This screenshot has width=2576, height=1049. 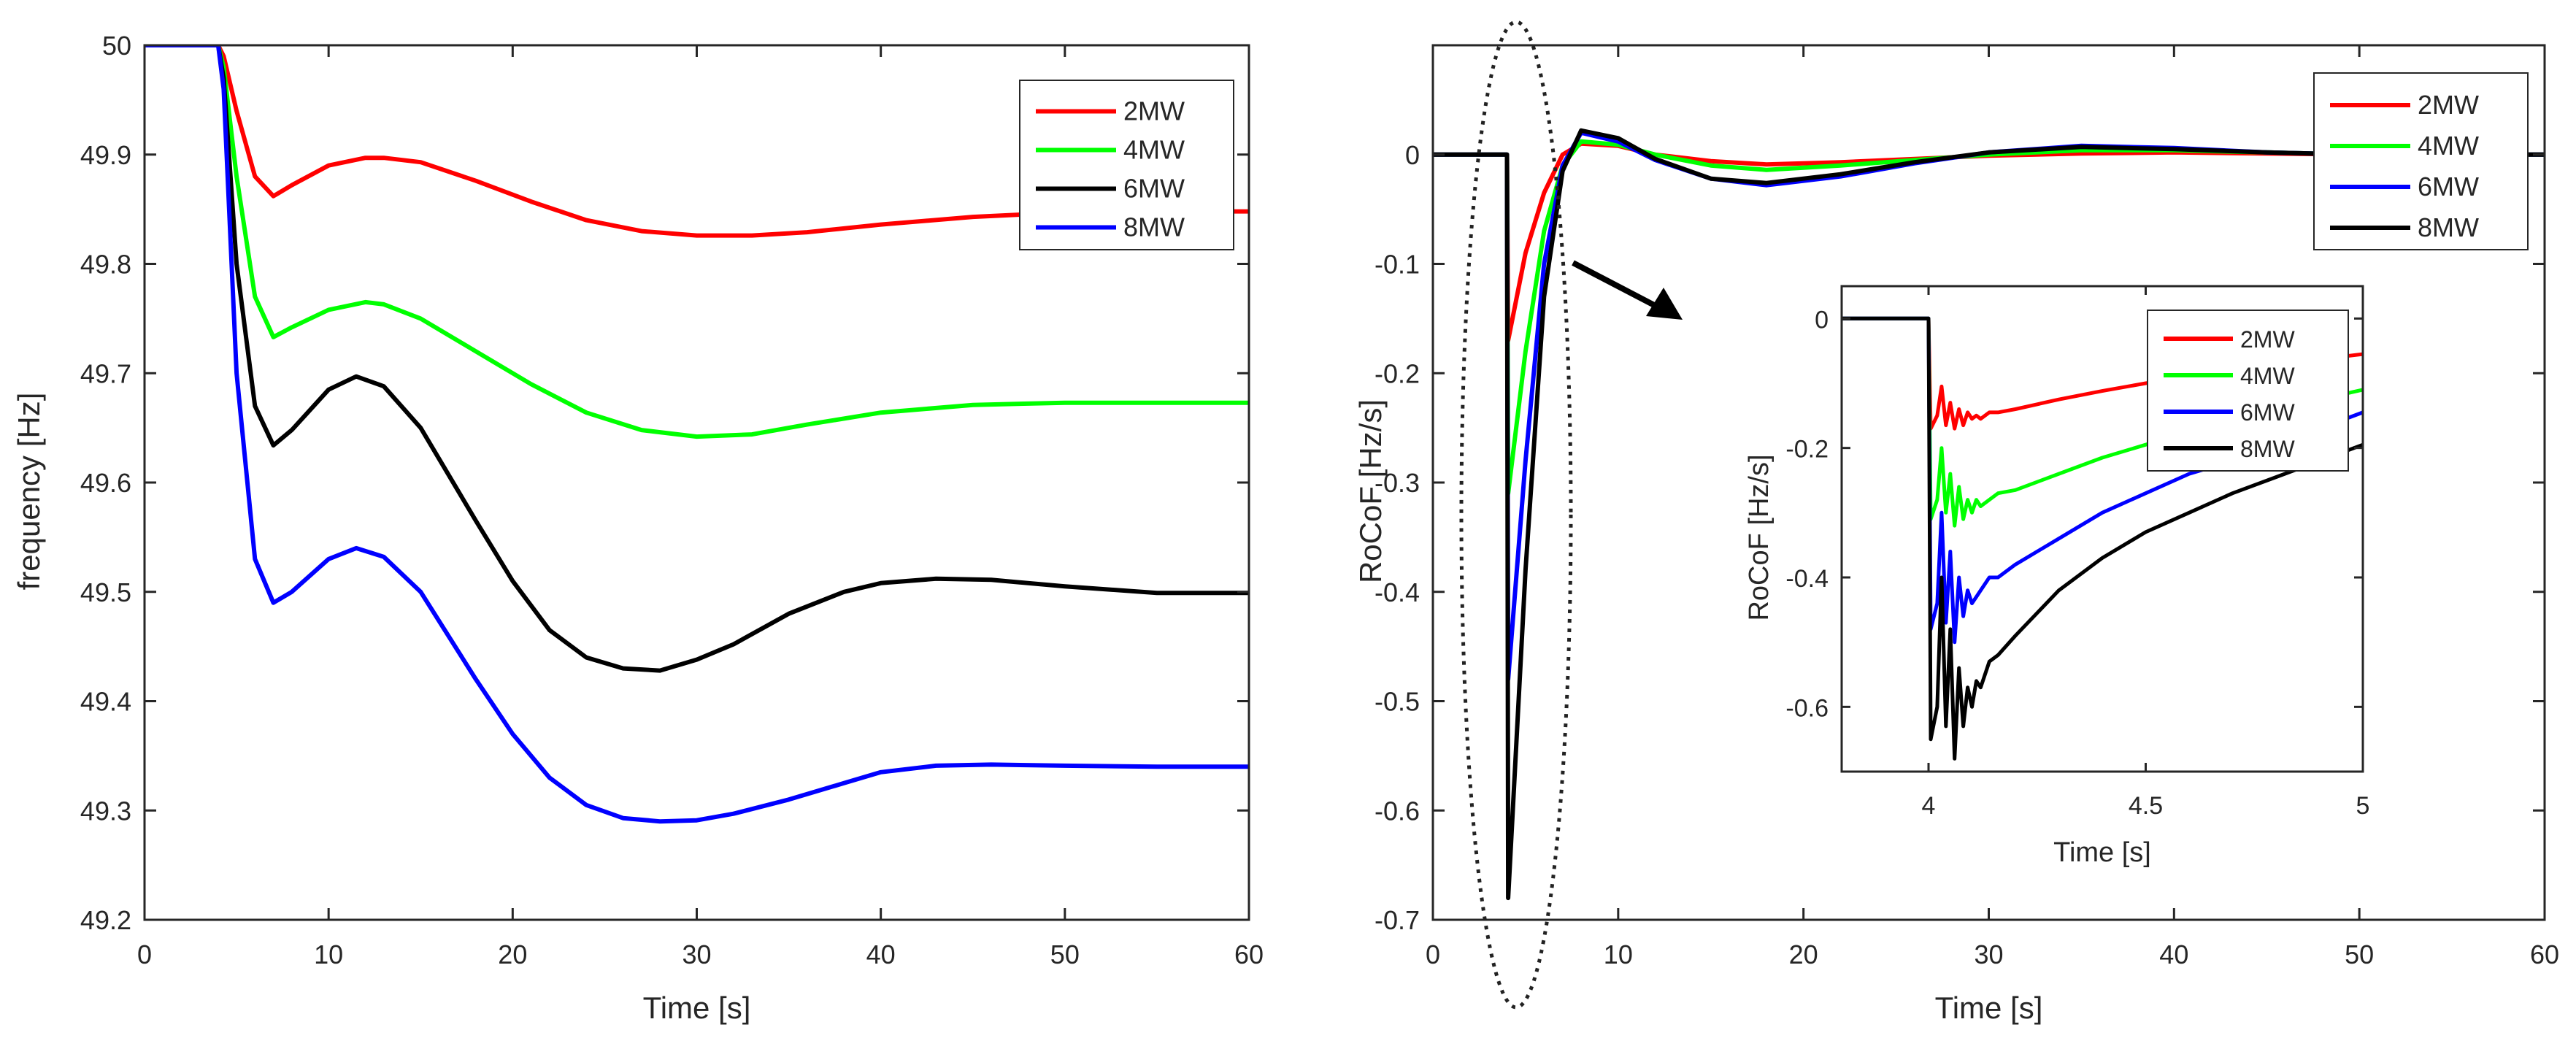 I want to click on y-tick-label: 50, so click(x=116, y=46).